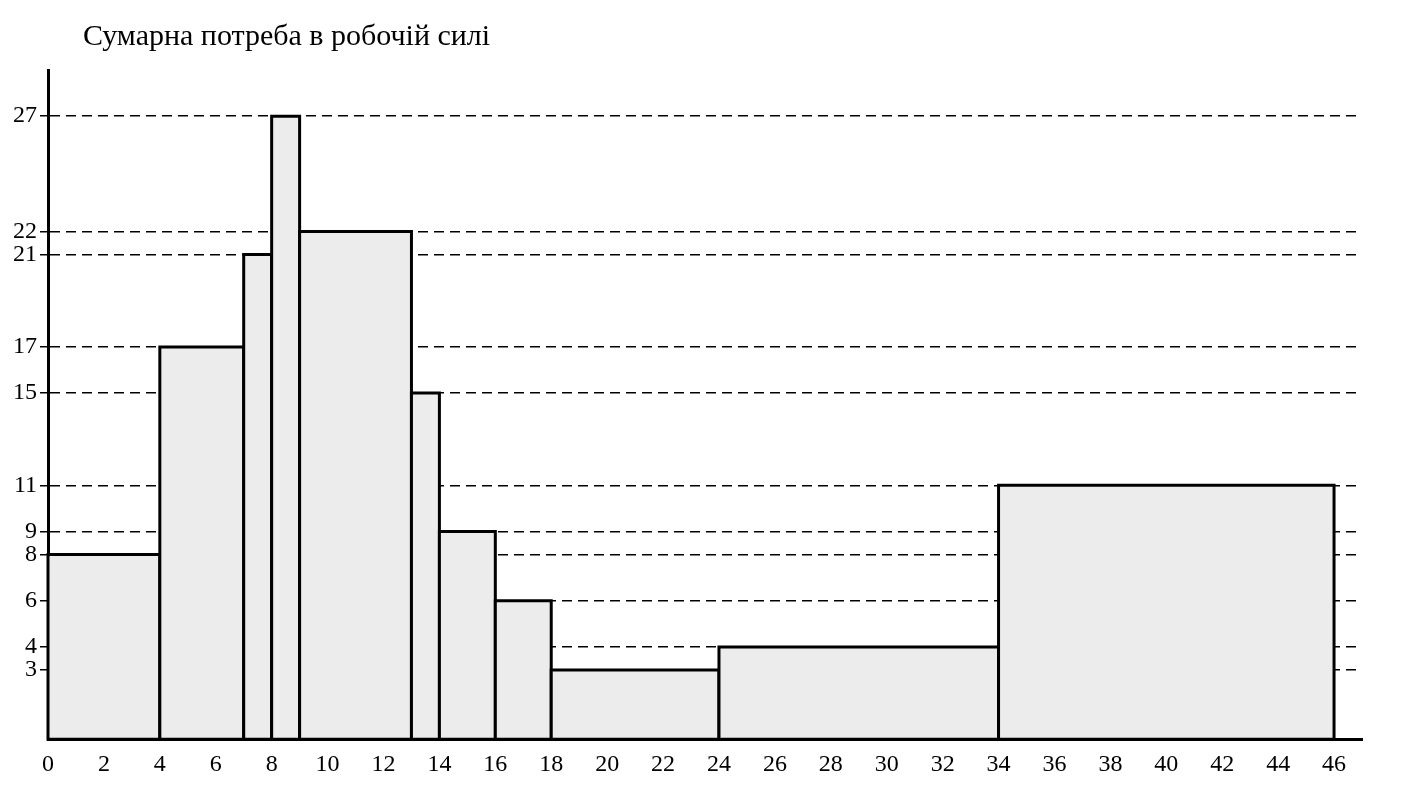  I want to click on y-tick-label: 6, so click(31, 599).